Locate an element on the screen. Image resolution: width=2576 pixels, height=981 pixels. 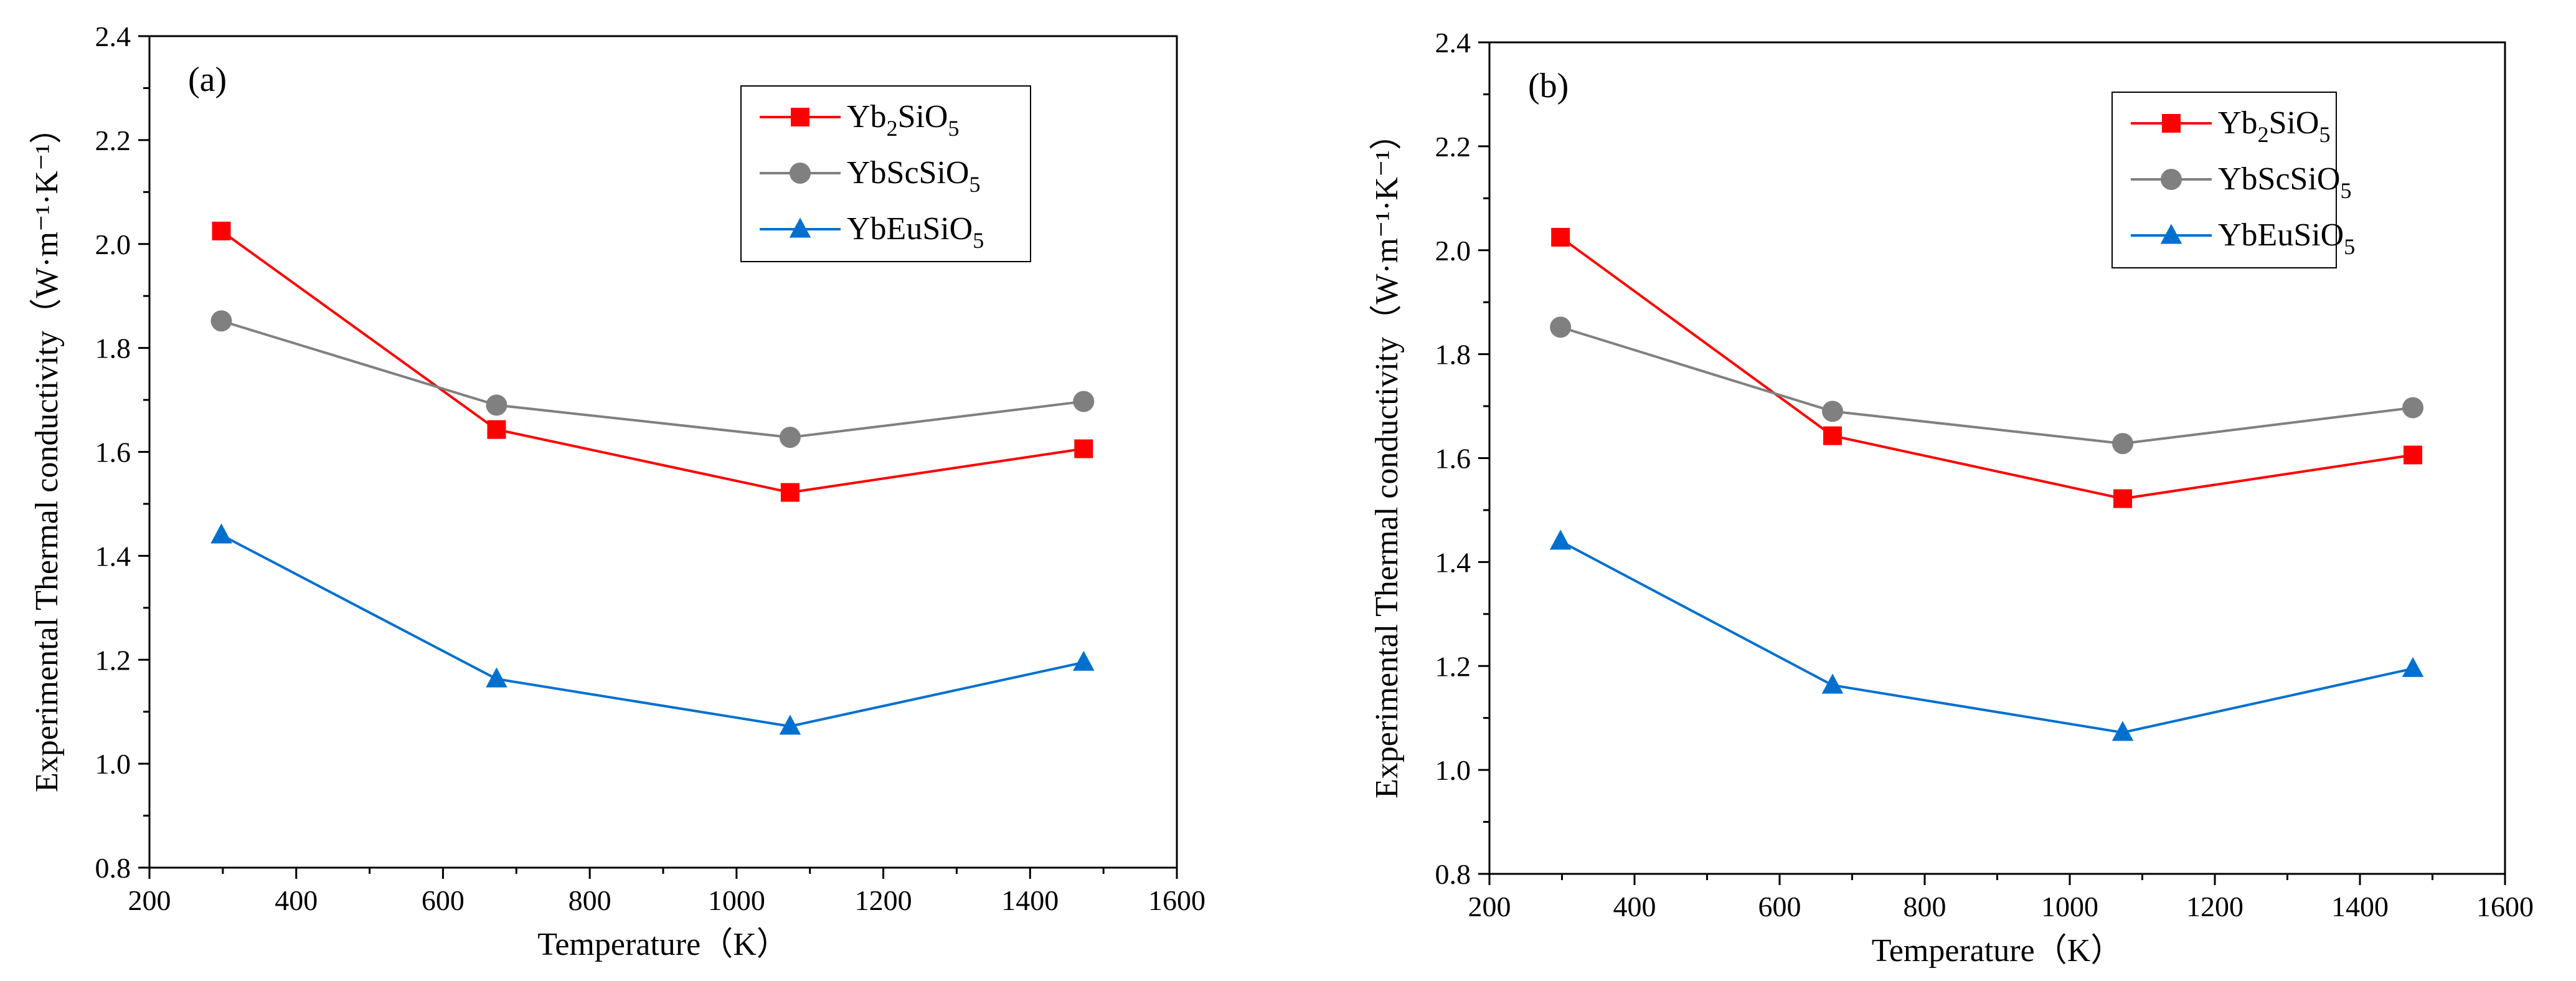
panel-label: (a) is located at coordinates (207, 79).